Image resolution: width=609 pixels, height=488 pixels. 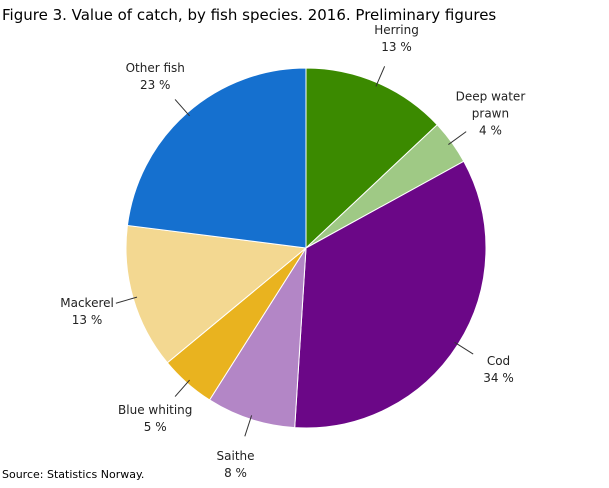 What do you see at coordinates (498, 370) in the screenshot?
I see `slice-label: Cod 34 %` at bounding box center [498, 370].